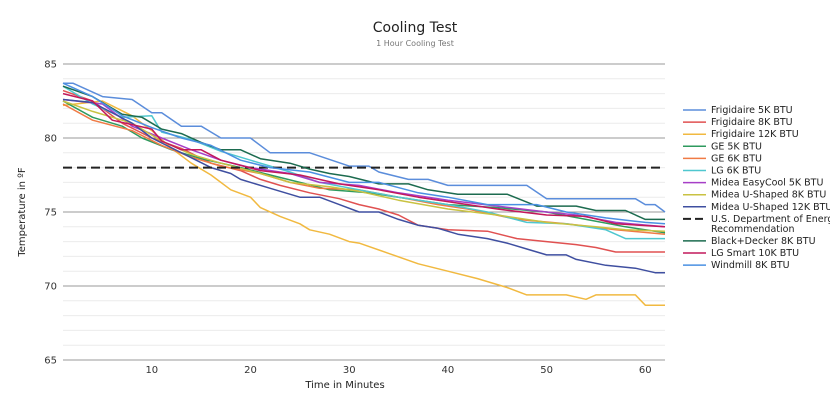 The height and width of the screenshot is (403, 830). I want to click on x-tick-label: 10, so click(151, 370).